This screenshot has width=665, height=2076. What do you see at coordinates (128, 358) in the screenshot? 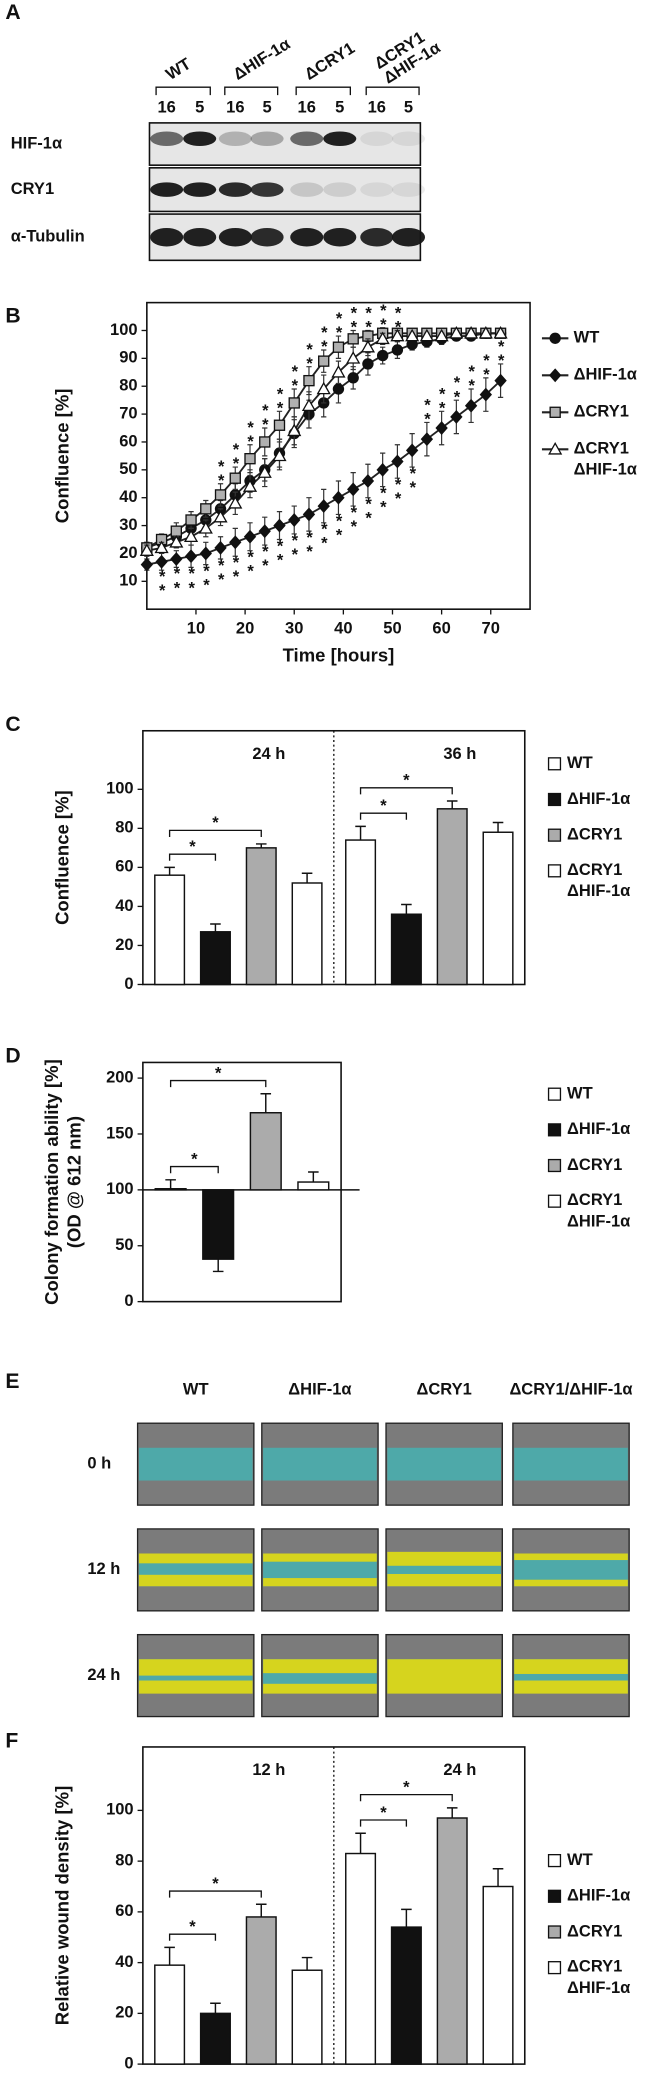
I see `y-tick-label: 90` at bounding box center [128, 358].